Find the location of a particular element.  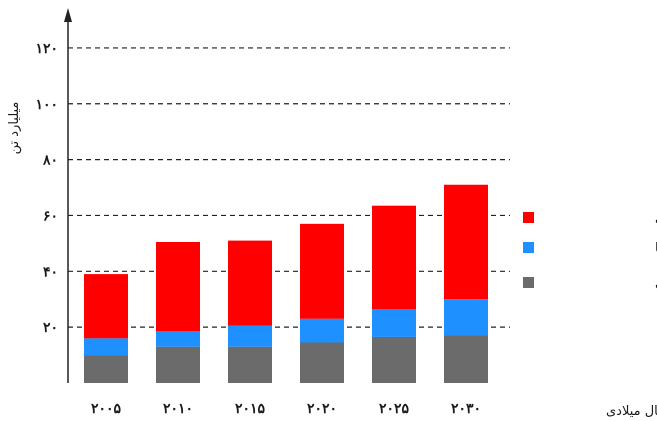

x-tick-label: ۲۰۲۵ is located at coordinates (394, 409).